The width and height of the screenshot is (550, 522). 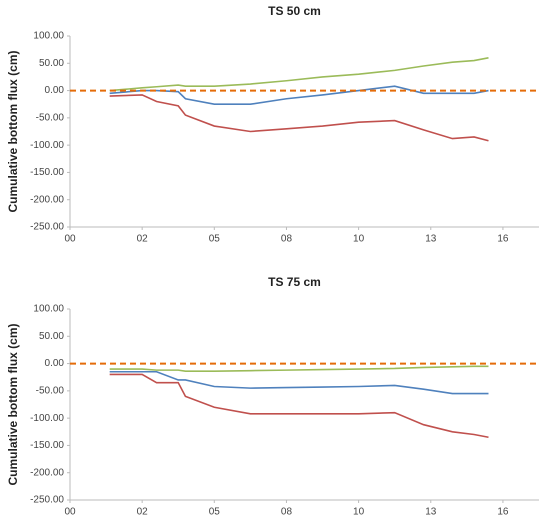 I want to click on chart-title: TS 75 cm, so click(x=294, y=282).